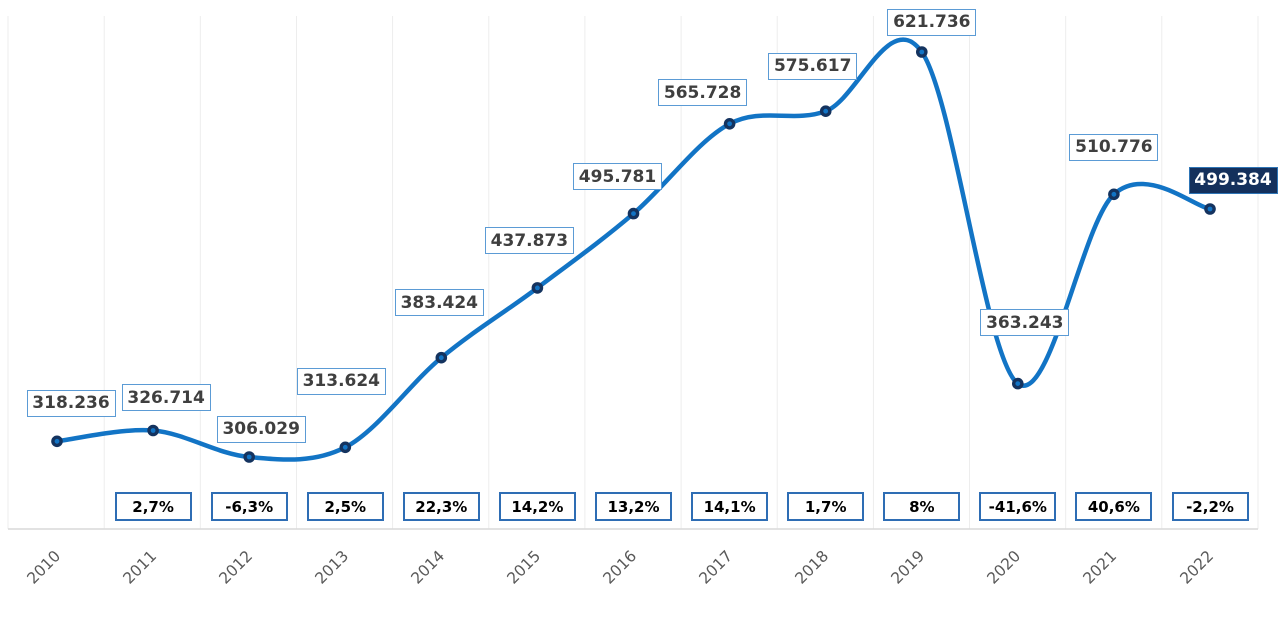 The height and width of the screenshot is (618, 1284). Describe the element at coordinates (730, 506) in the screenshot. I see `pct-change-label: 14,1%` at that location.